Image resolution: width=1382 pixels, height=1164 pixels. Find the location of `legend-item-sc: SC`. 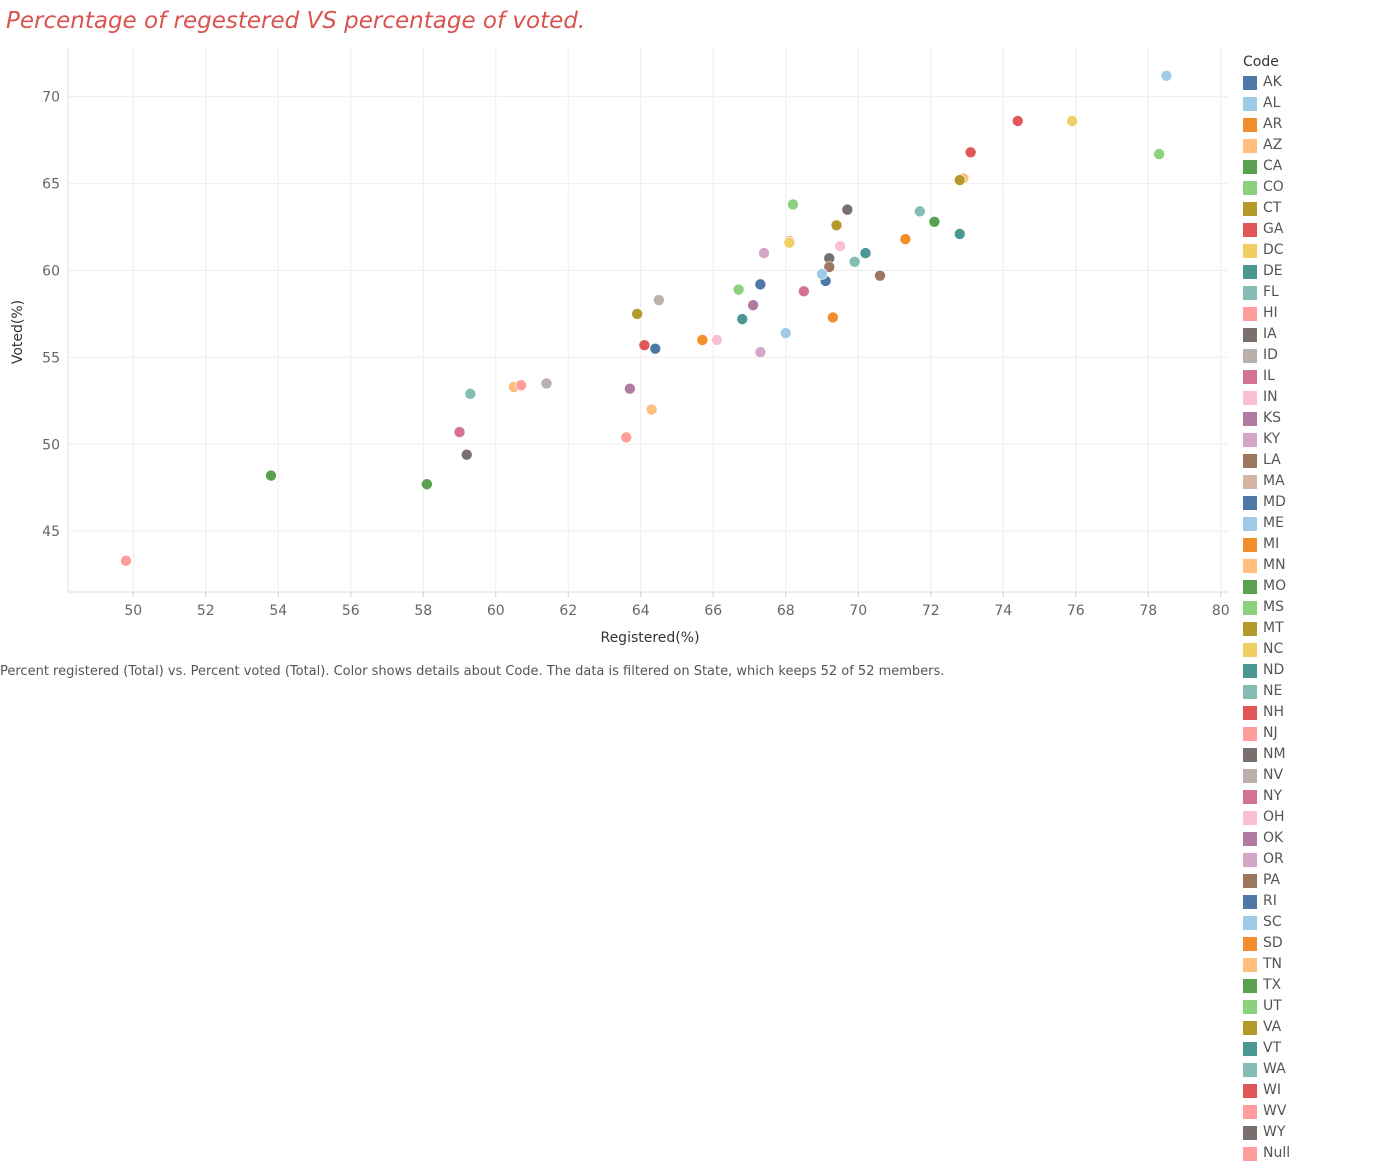

legend-item-sc: SC is located at coordinates (1266, 922).